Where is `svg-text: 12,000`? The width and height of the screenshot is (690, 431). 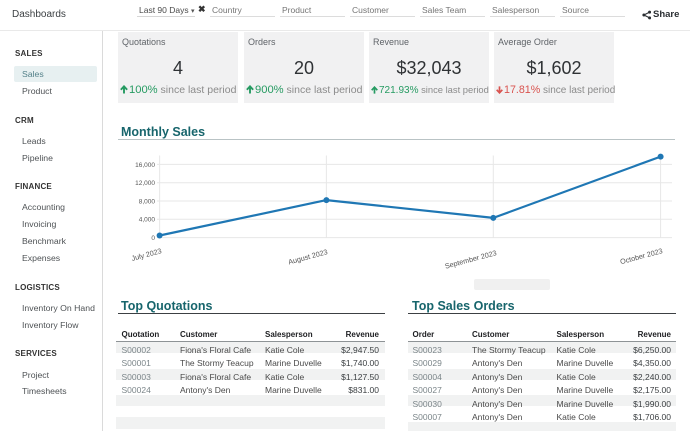 svg-text: 12,000 is located at coordinates (145, 183).